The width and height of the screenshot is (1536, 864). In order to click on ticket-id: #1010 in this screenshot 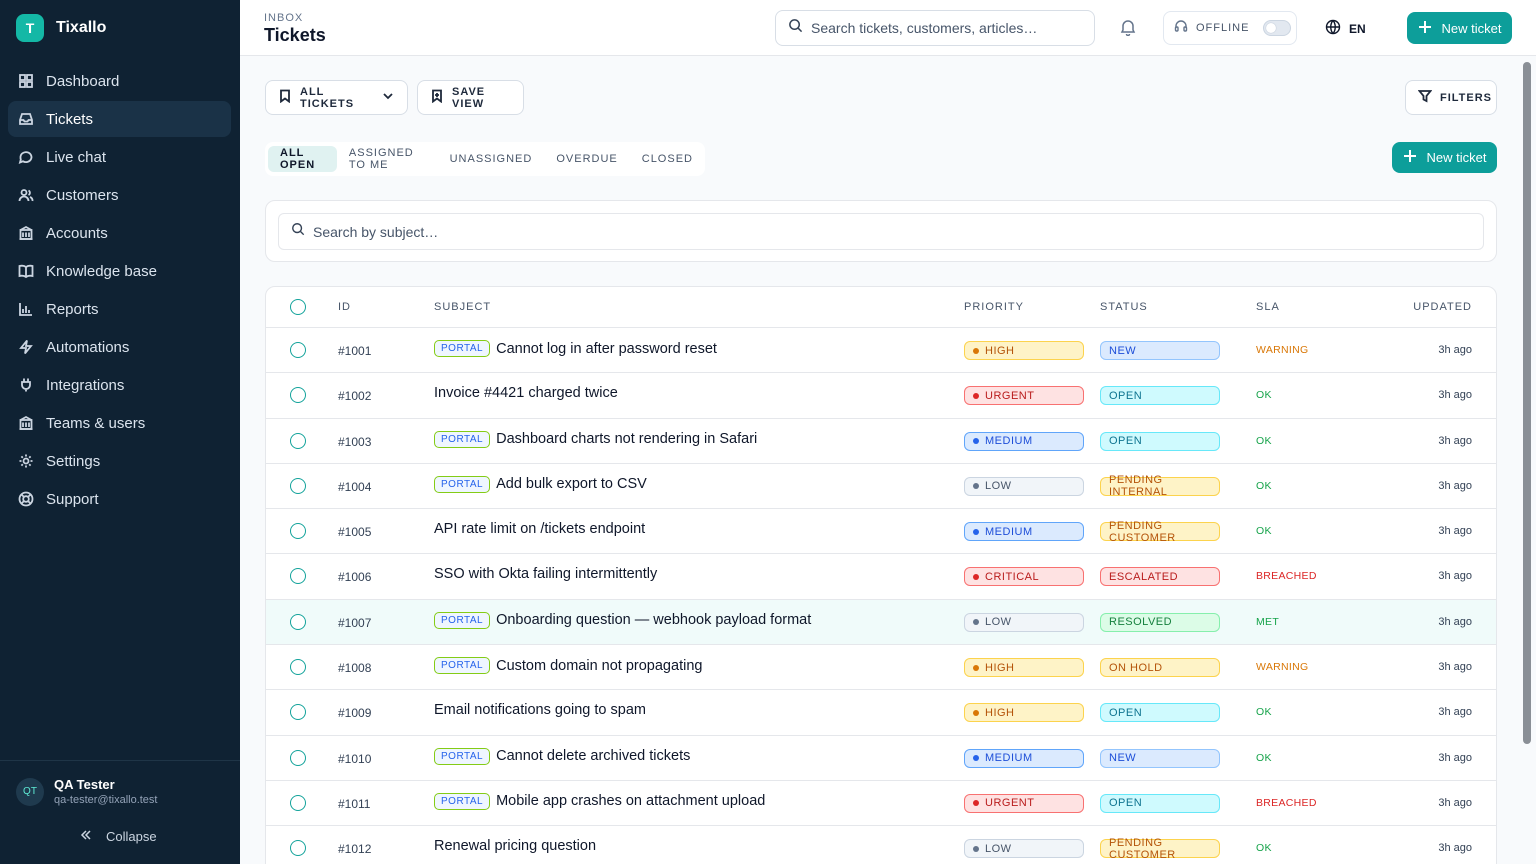, I will do `click(355, 758)`.